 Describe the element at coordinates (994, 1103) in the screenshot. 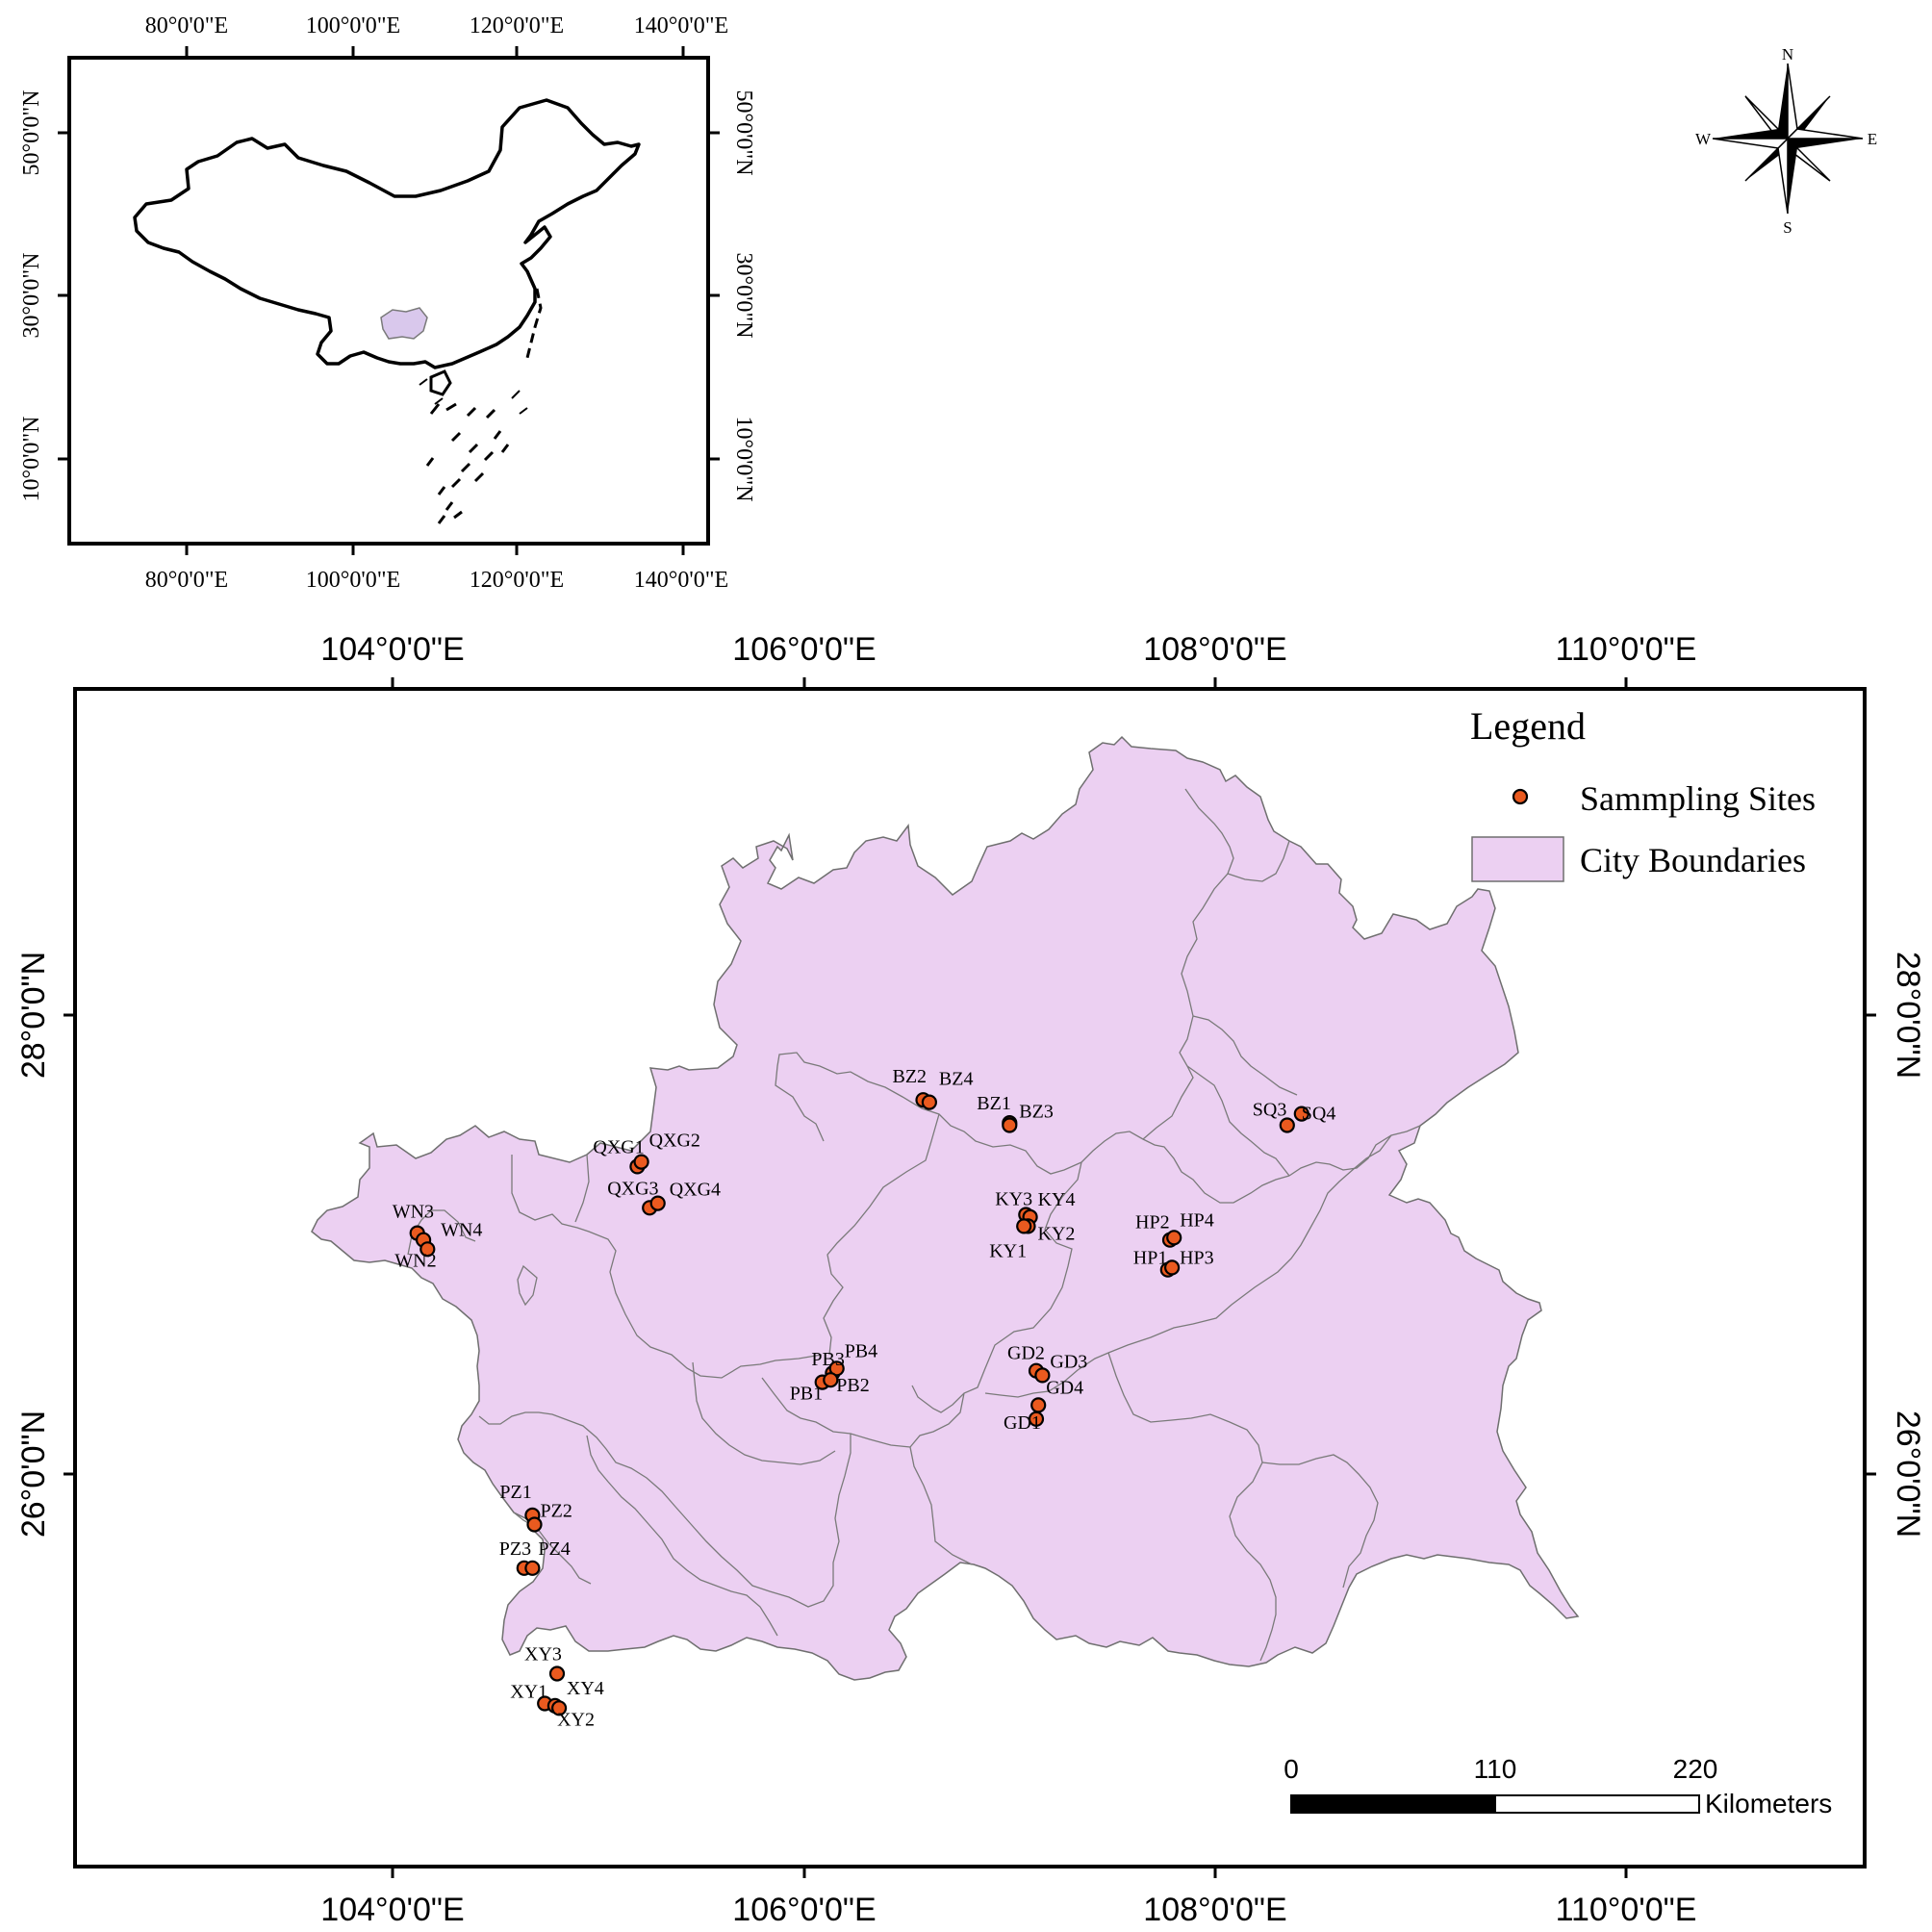

I see `site-label-bz1: BZ1` at that location.